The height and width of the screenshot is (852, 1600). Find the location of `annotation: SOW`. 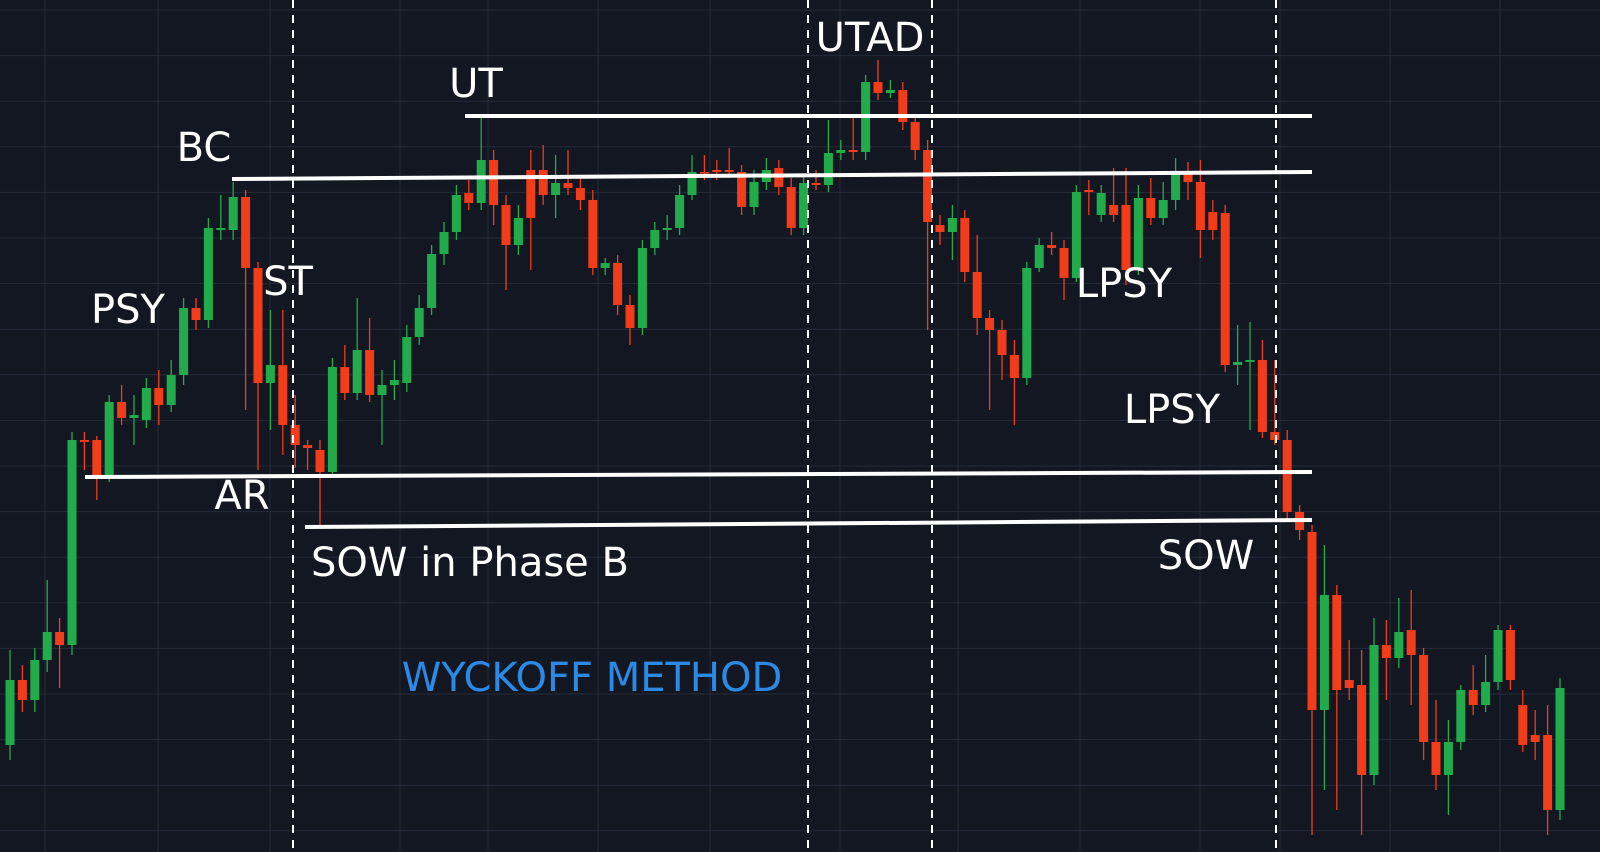

annotation: SOW is located at coordinates (1206, 556).